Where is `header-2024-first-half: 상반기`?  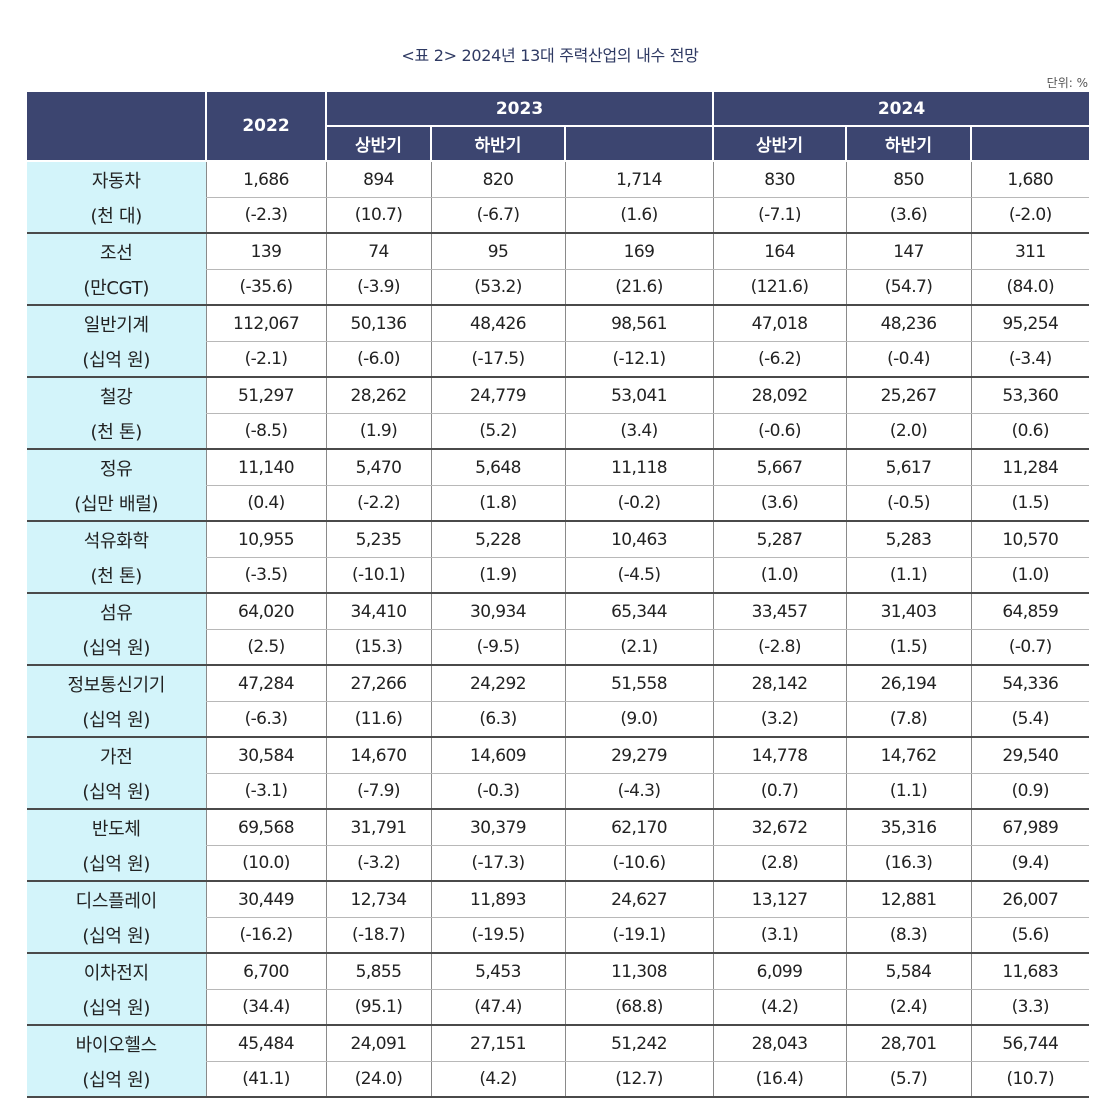
header-2024-first-half: 상반기 is located at coordinates (780, 143).